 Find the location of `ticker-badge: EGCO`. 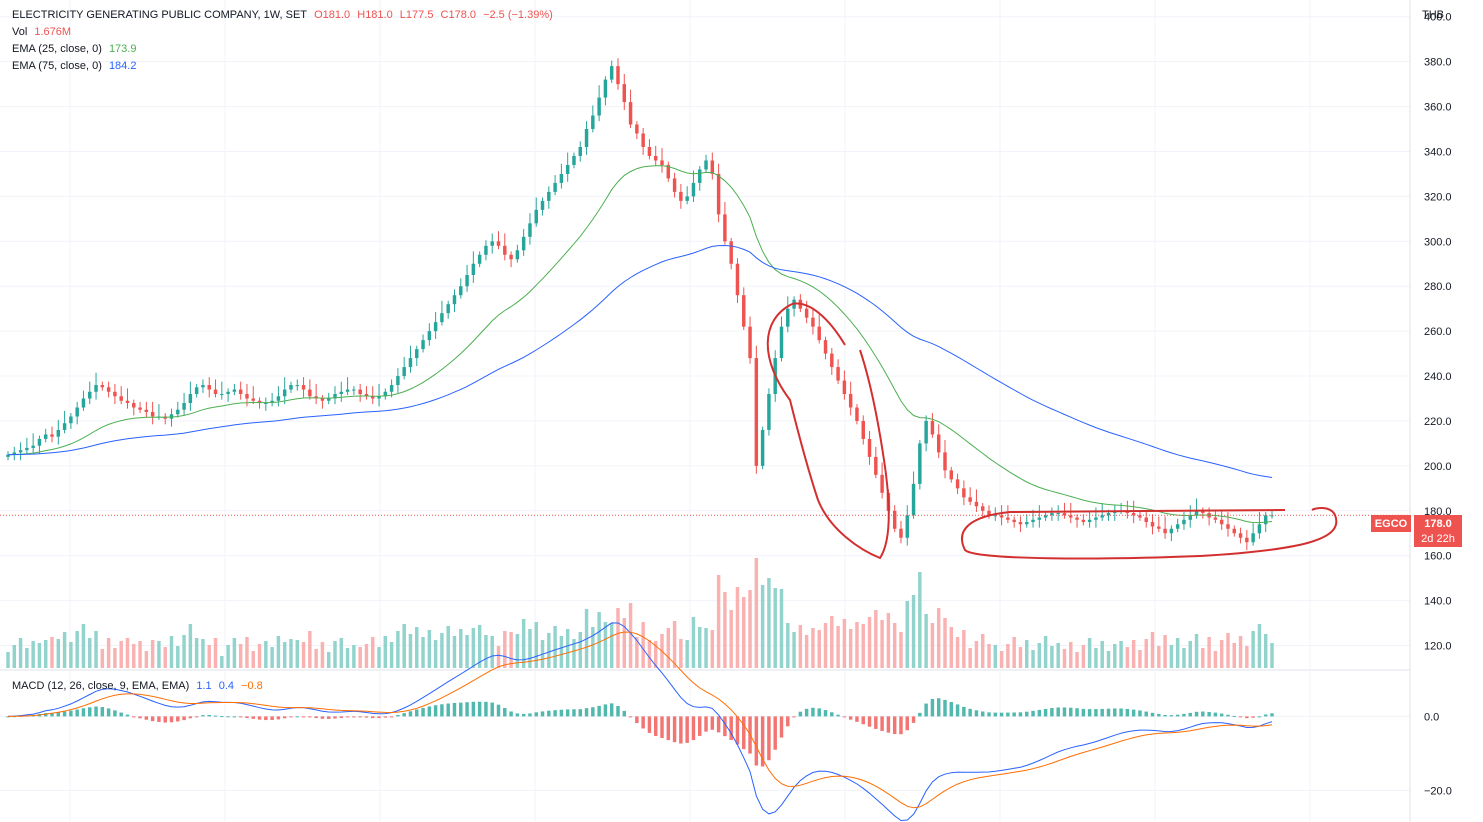

ticker-badge: EGCO is located at coordinates (1391, 523).